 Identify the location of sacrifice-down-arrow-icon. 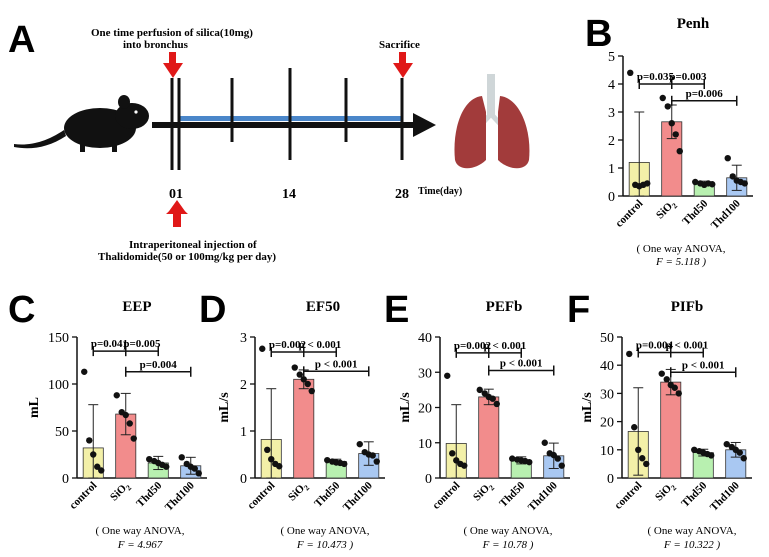
(403, 65).